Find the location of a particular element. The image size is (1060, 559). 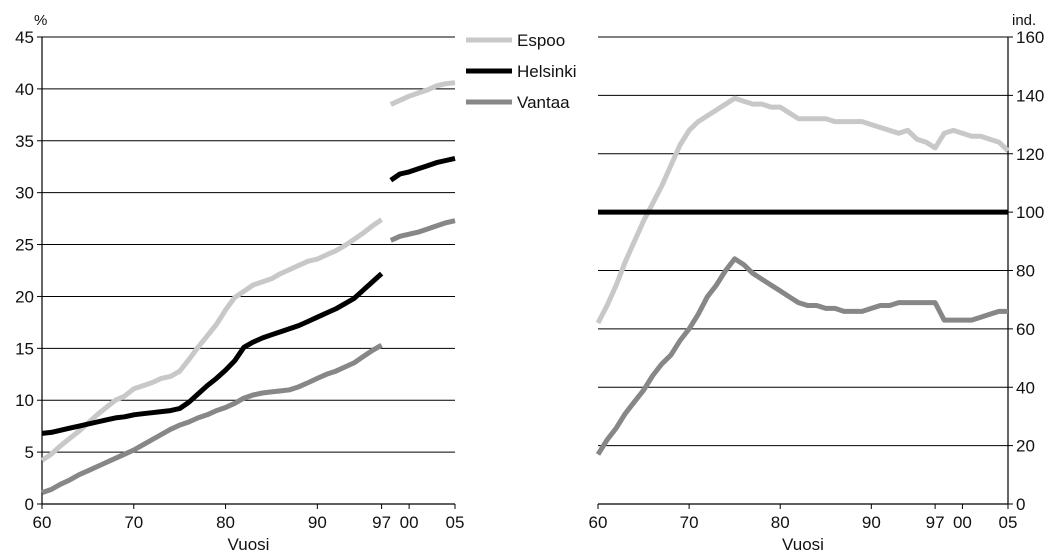

y-tick-label: 120 is located at coordinates (1030, 154).